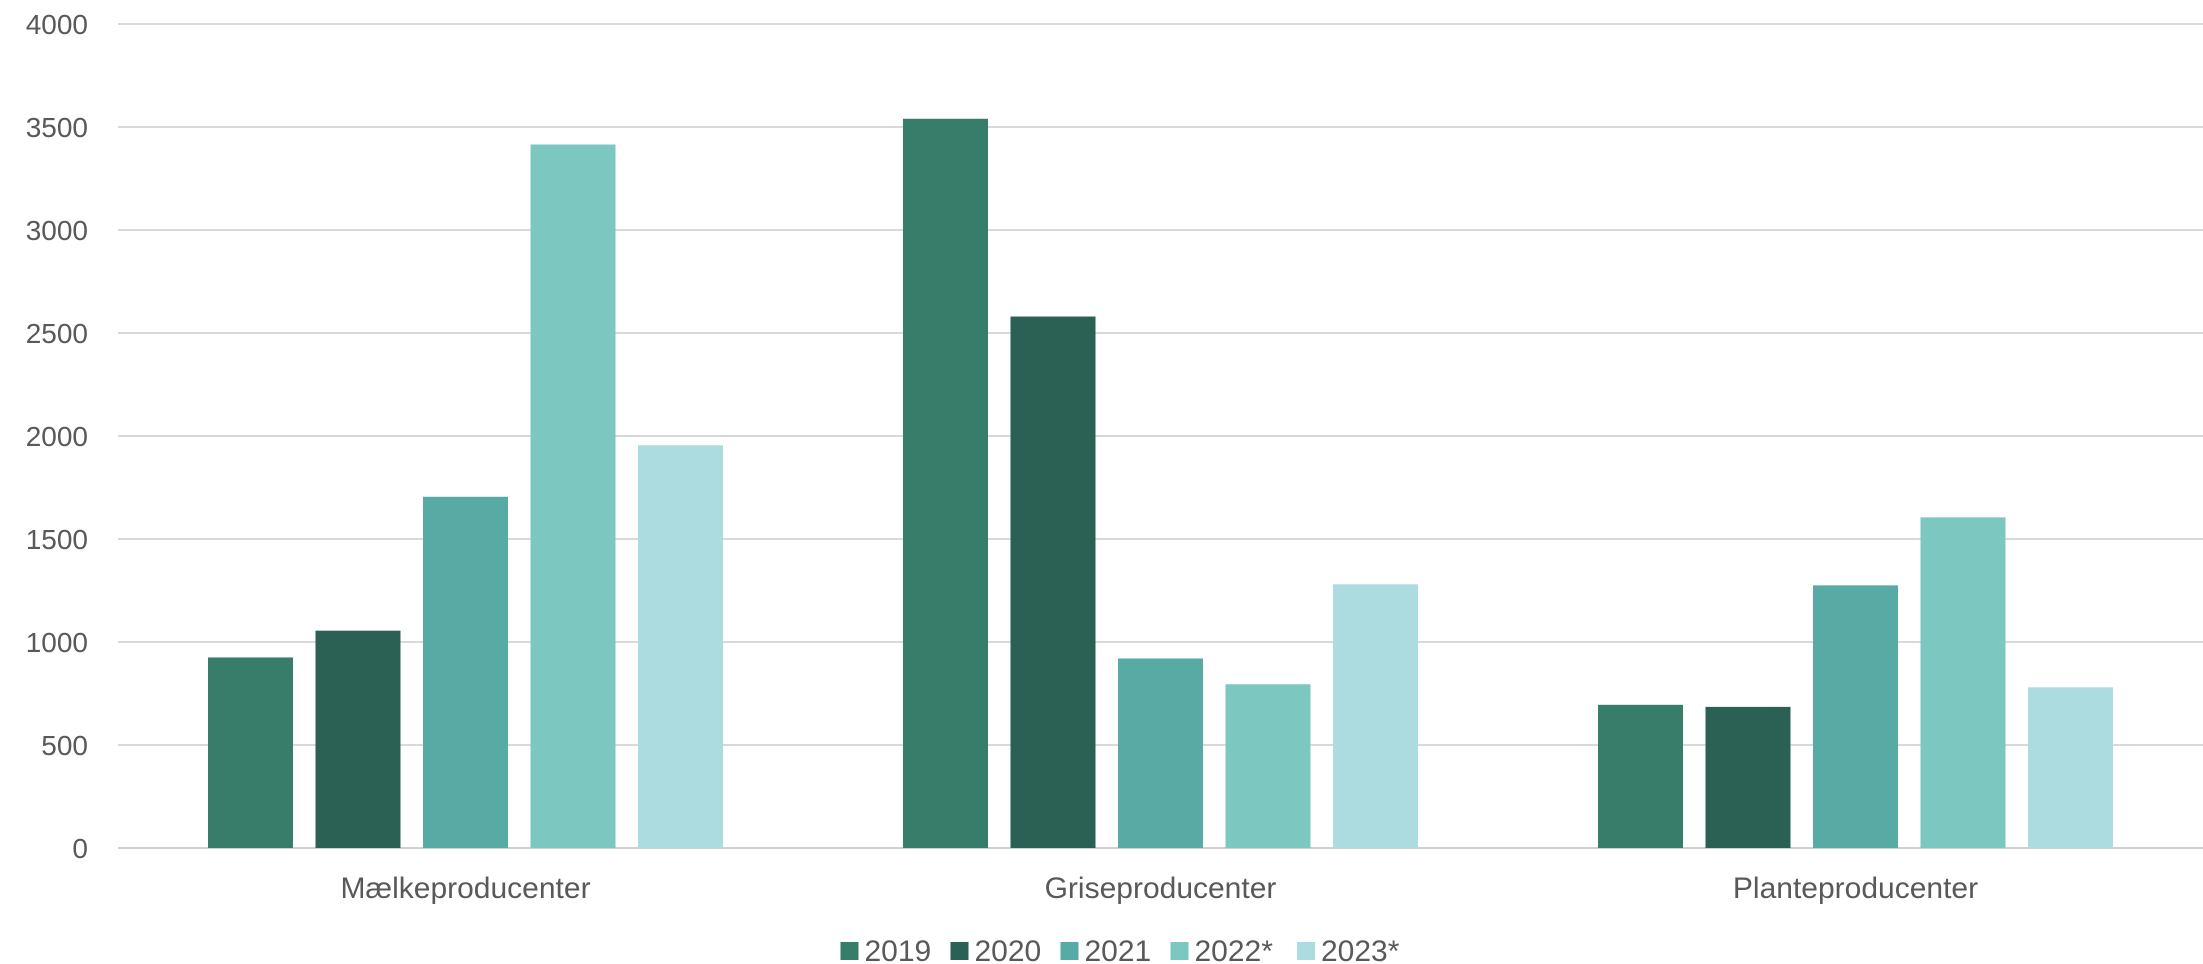 This screenshot has width=2203, height=964. I want to click on bar-2022-planteproducenter, so click(1963, 682).